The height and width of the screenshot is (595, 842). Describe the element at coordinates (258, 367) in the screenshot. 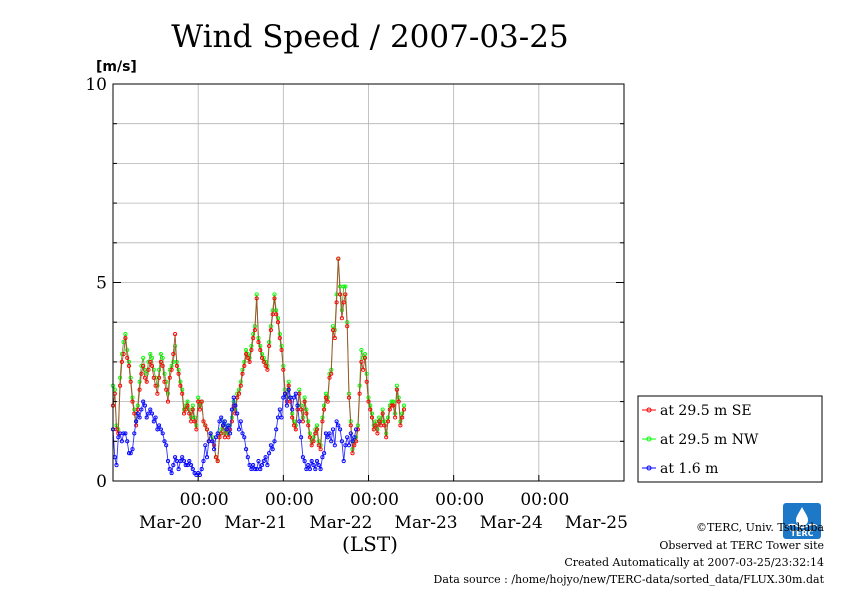

I see `series-layer` at that location.